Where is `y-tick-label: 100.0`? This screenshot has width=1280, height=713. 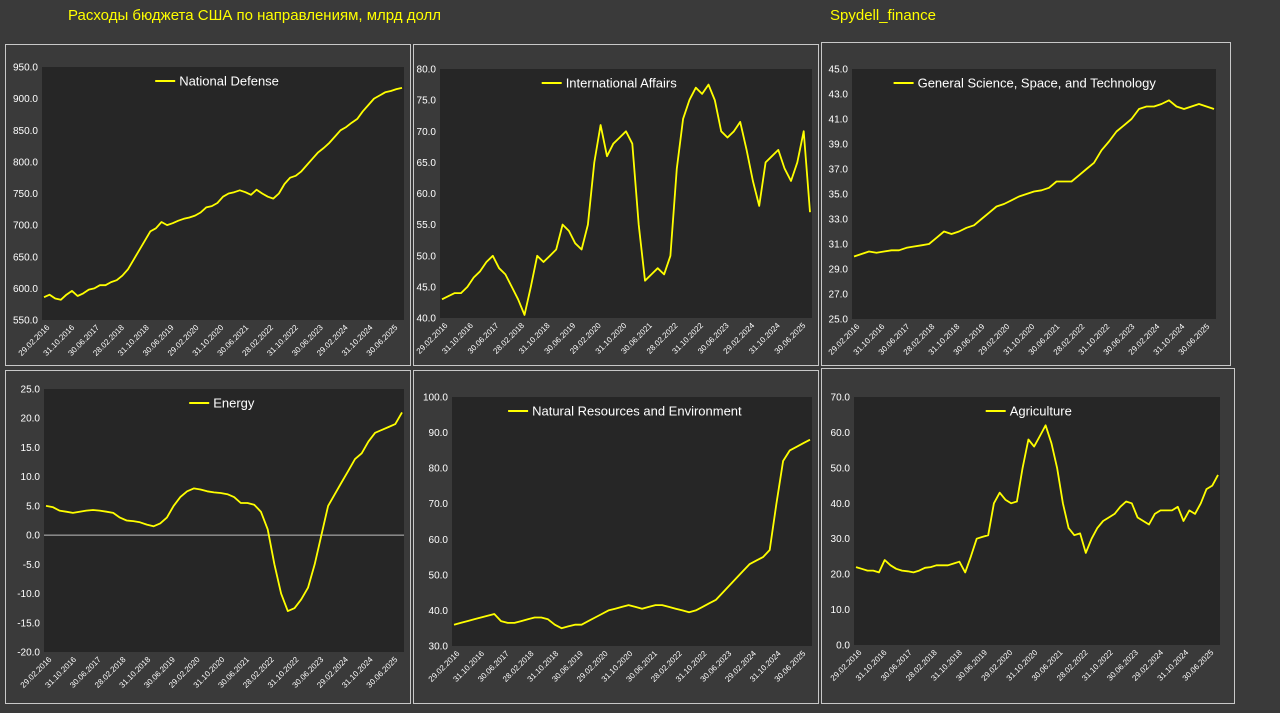 y-tick-label: 100.0 is located at coordinates (435, 398).